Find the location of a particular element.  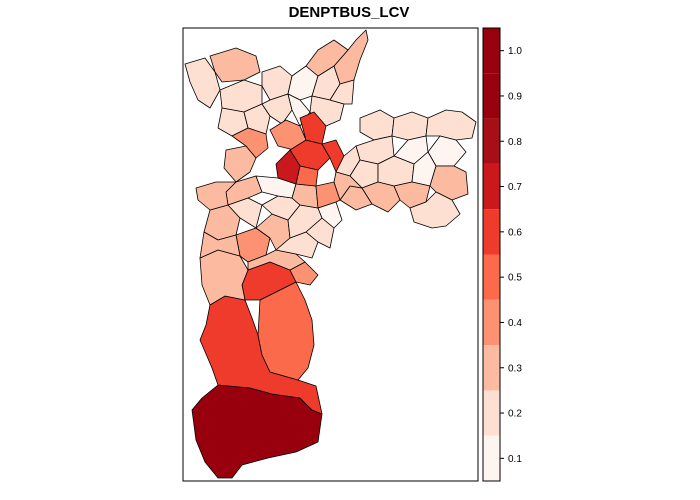

legend-tick-label: 0.2 is located at coordinates (515, 414).